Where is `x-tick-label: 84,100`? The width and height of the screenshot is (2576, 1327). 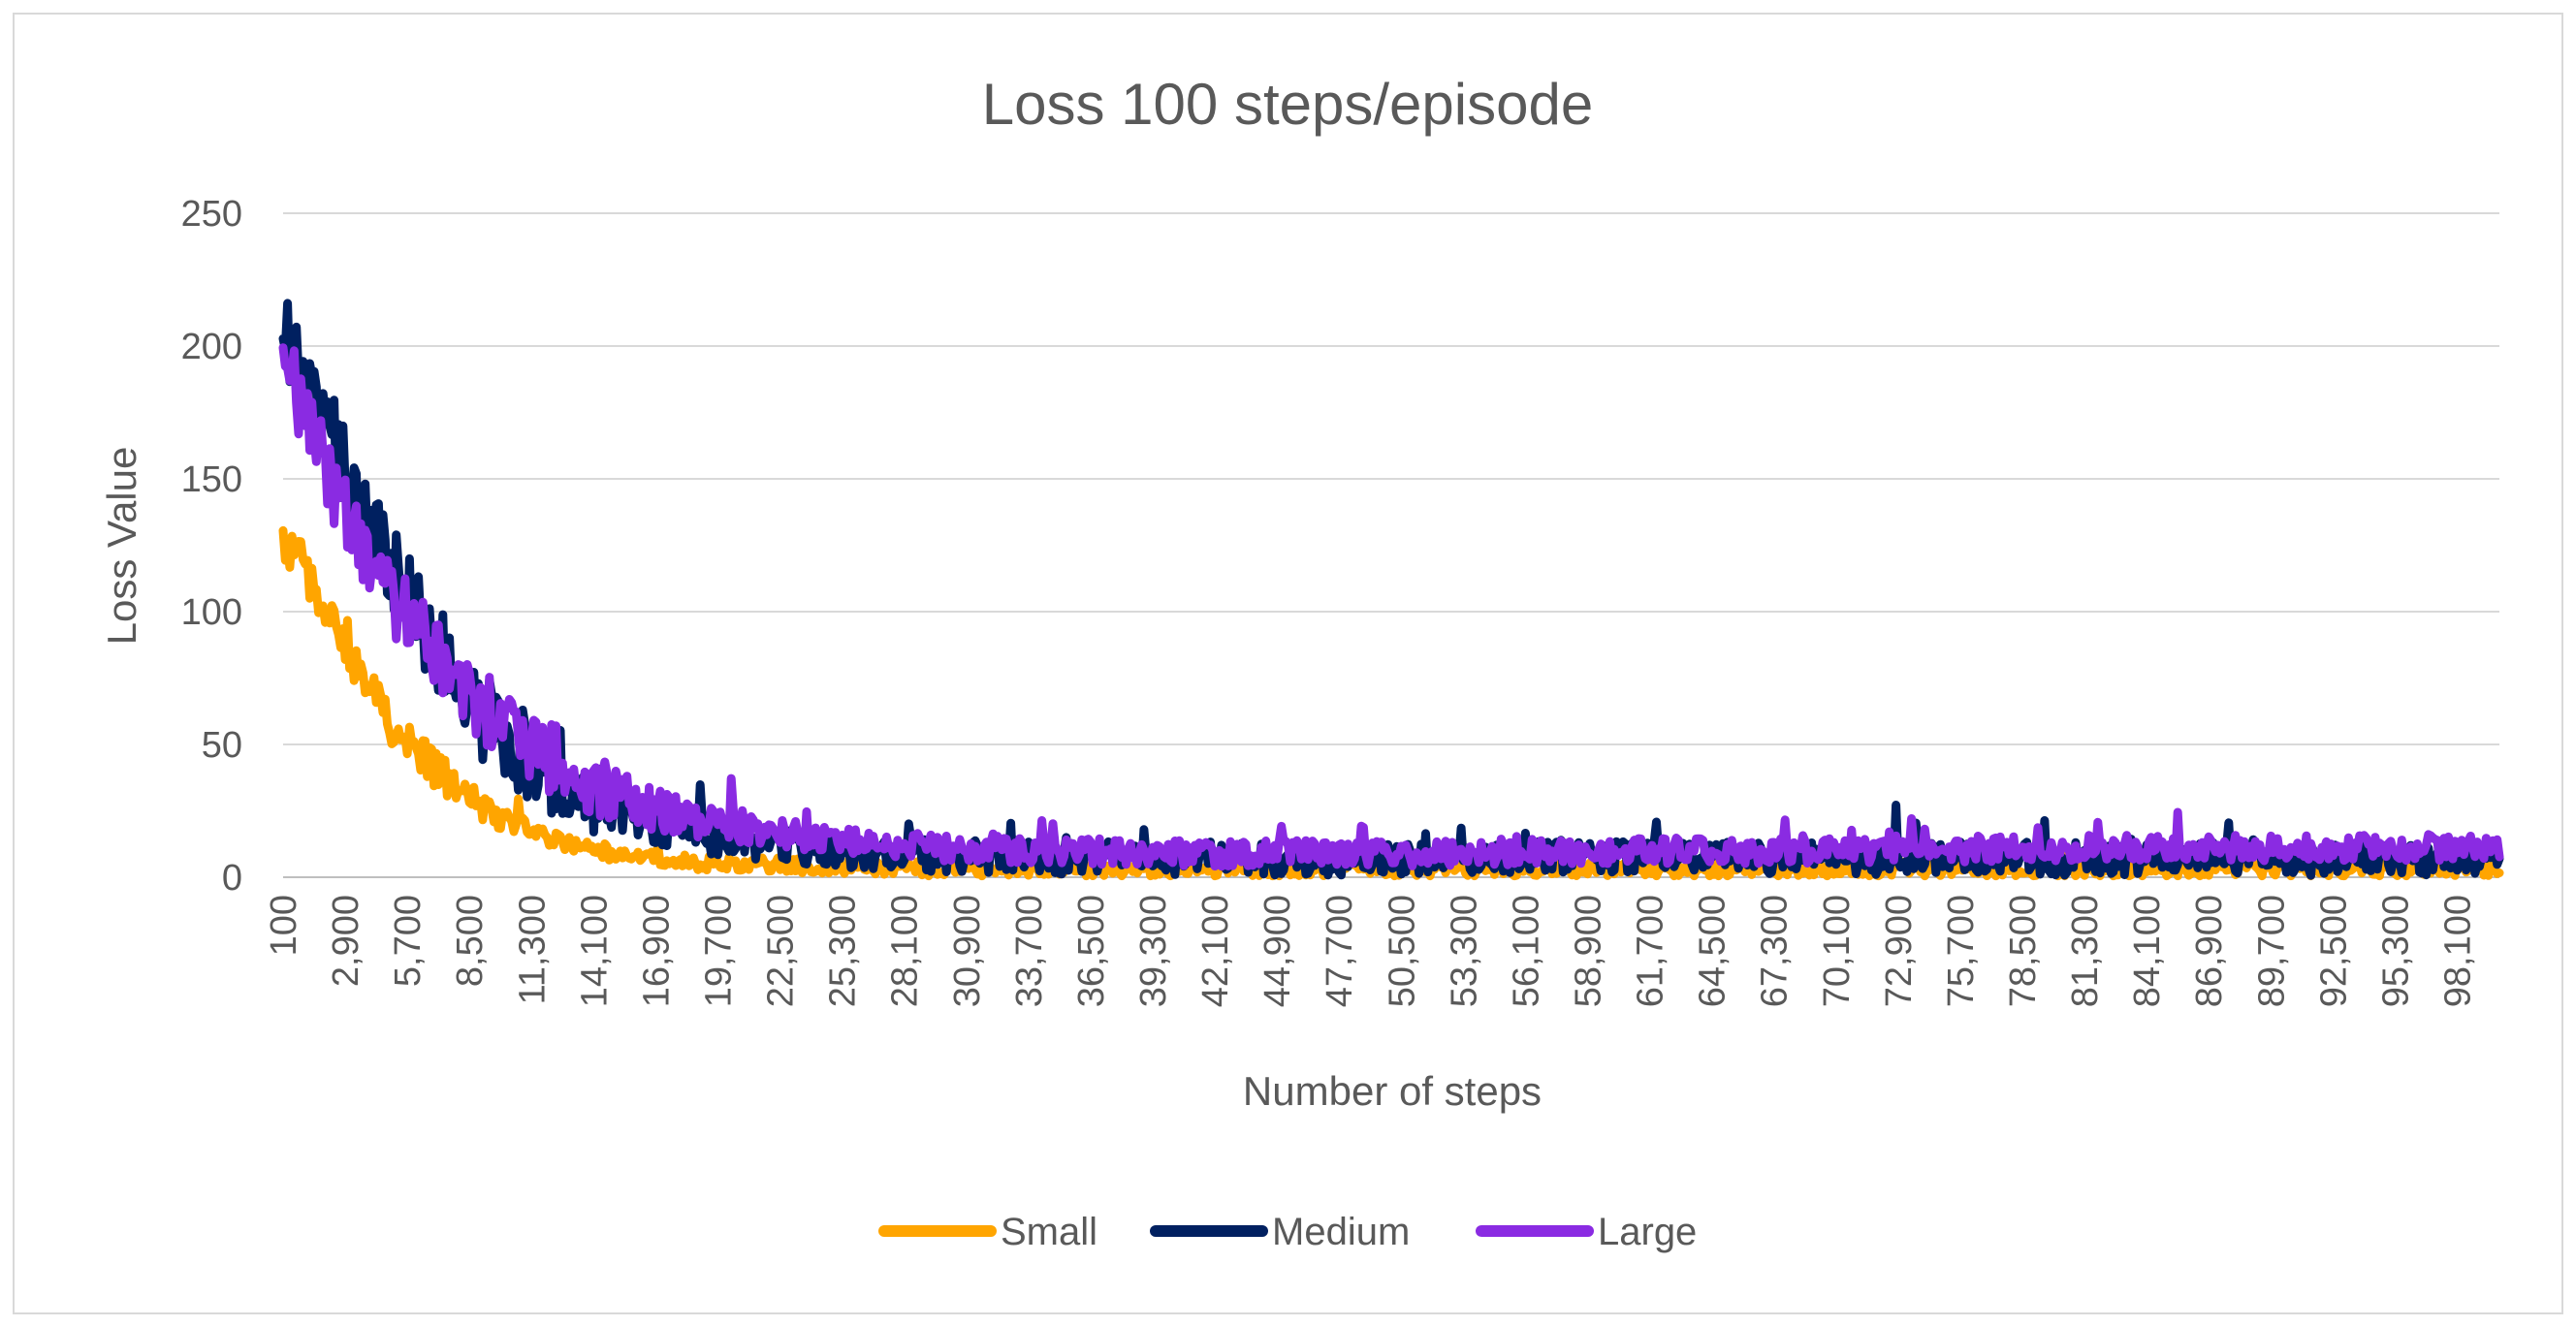
x-tick-label: 84,100 is located at coordinates (2147, 951).